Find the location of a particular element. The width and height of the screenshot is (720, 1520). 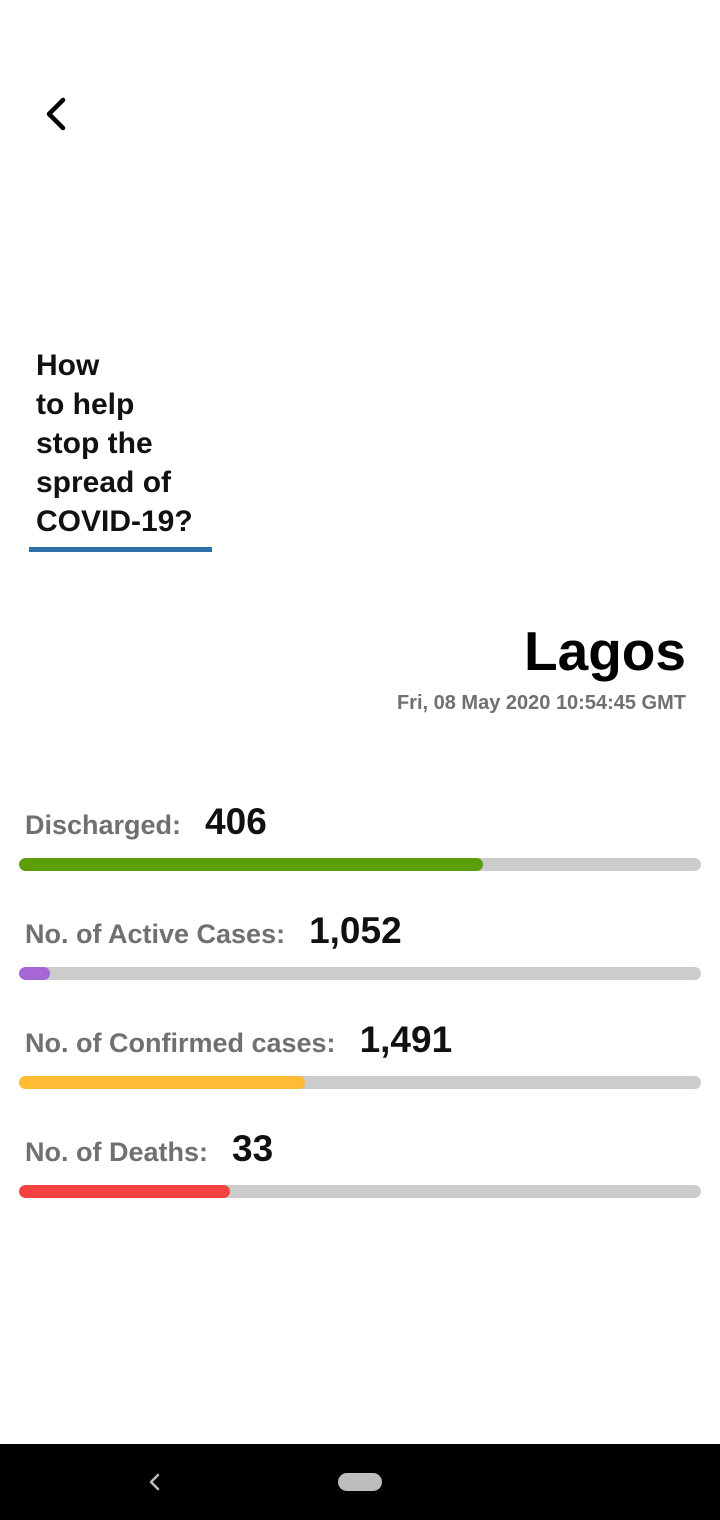

last-updated-timestamp: Fri, 08 May 2020 10:54:45 GMT is located at coordinates (541, 703).